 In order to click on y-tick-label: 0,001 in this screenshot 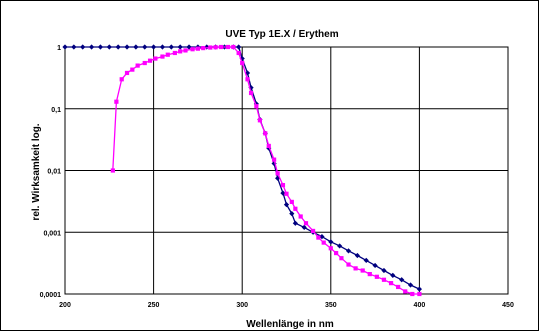, I will do `click(52, 233)`.